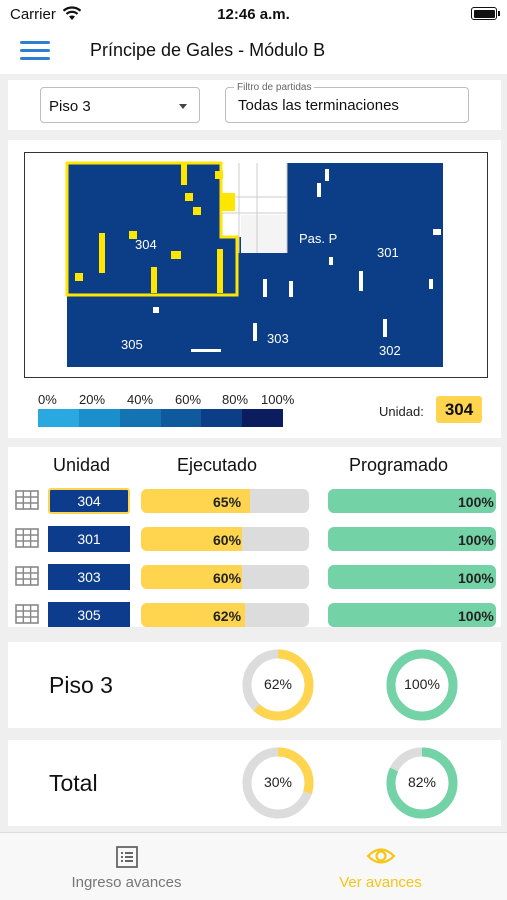  I want to click on legend-label: 60%, so click(188, 399).